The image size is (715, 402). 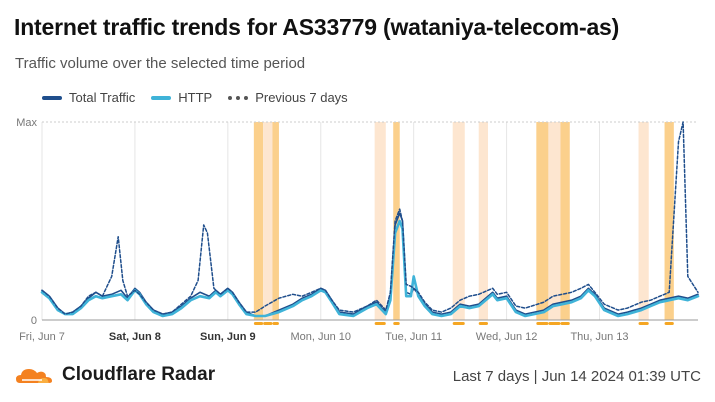 I want to click on legend-label-total-traffic: Total Traffic, so click(x=102, y=97).